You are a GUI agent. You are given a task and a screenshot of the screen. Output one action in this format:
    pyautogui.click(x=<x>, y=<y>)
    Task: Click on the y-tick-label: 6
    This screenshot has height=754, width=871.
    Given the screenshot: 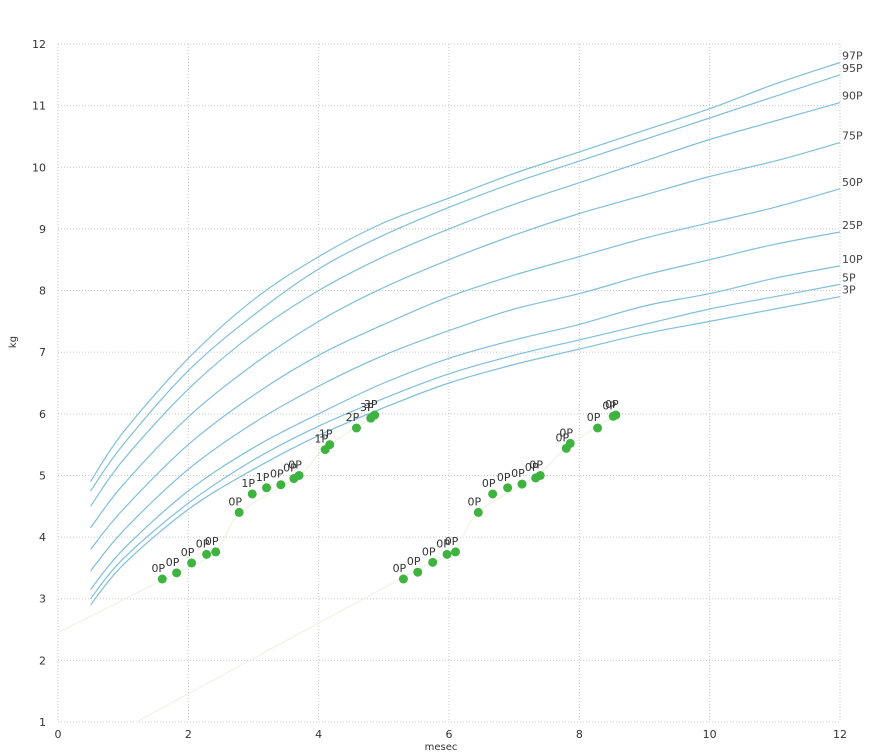 What is the action you would take?
    pyautogui.click(x=42, y=414)
    